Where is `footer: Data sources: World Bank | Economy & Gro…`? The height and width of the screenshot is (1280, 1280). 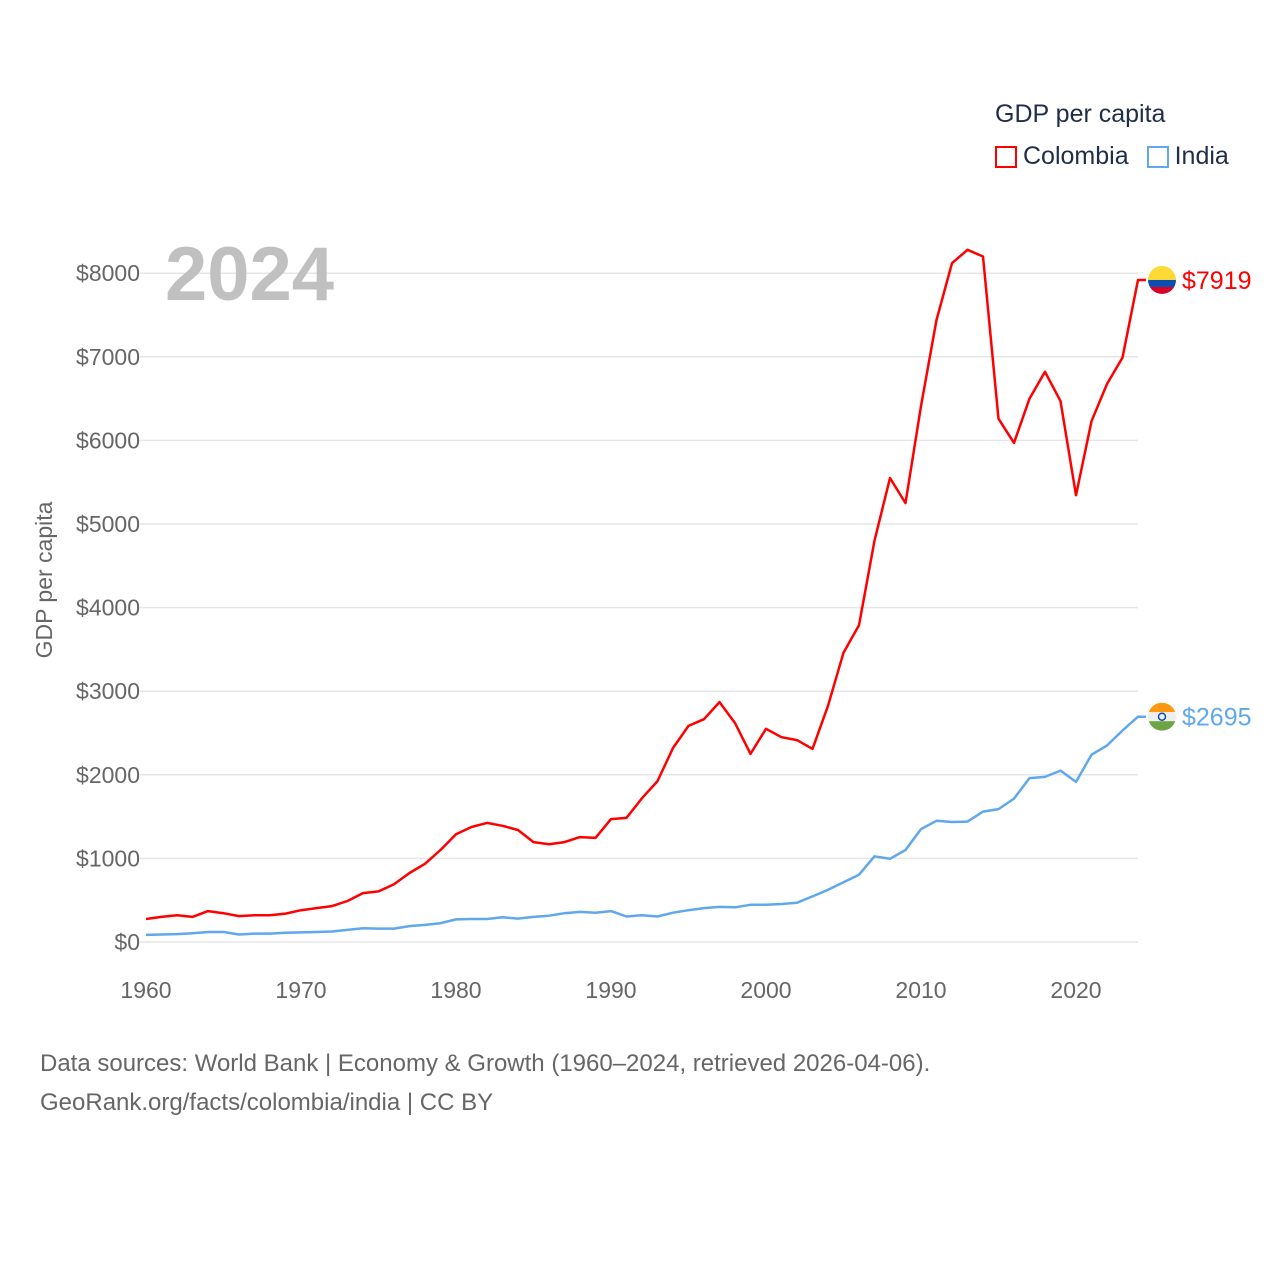 footer: Data sources: World Bank | Economy & Gro… is located at coordinates (485, 1083).